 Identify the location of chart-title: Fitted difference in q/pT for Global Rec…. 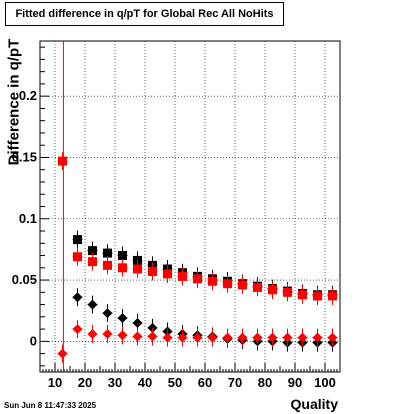
(144, 14).